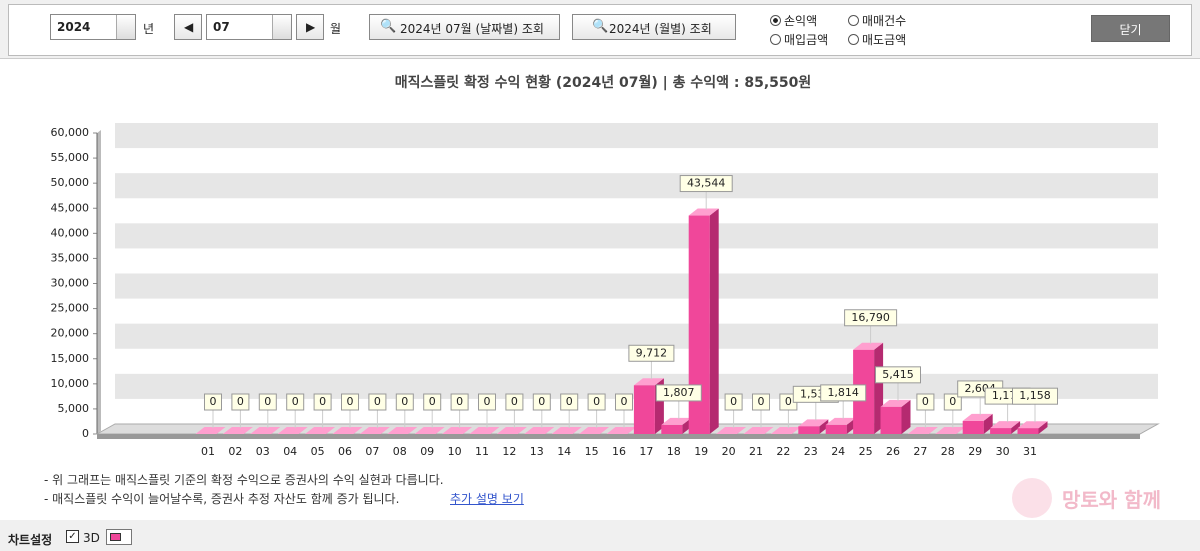  Describe the element at coordinates (487, 499) in the screenshot. I see `help-link: 추가 설명 보기` at that location.